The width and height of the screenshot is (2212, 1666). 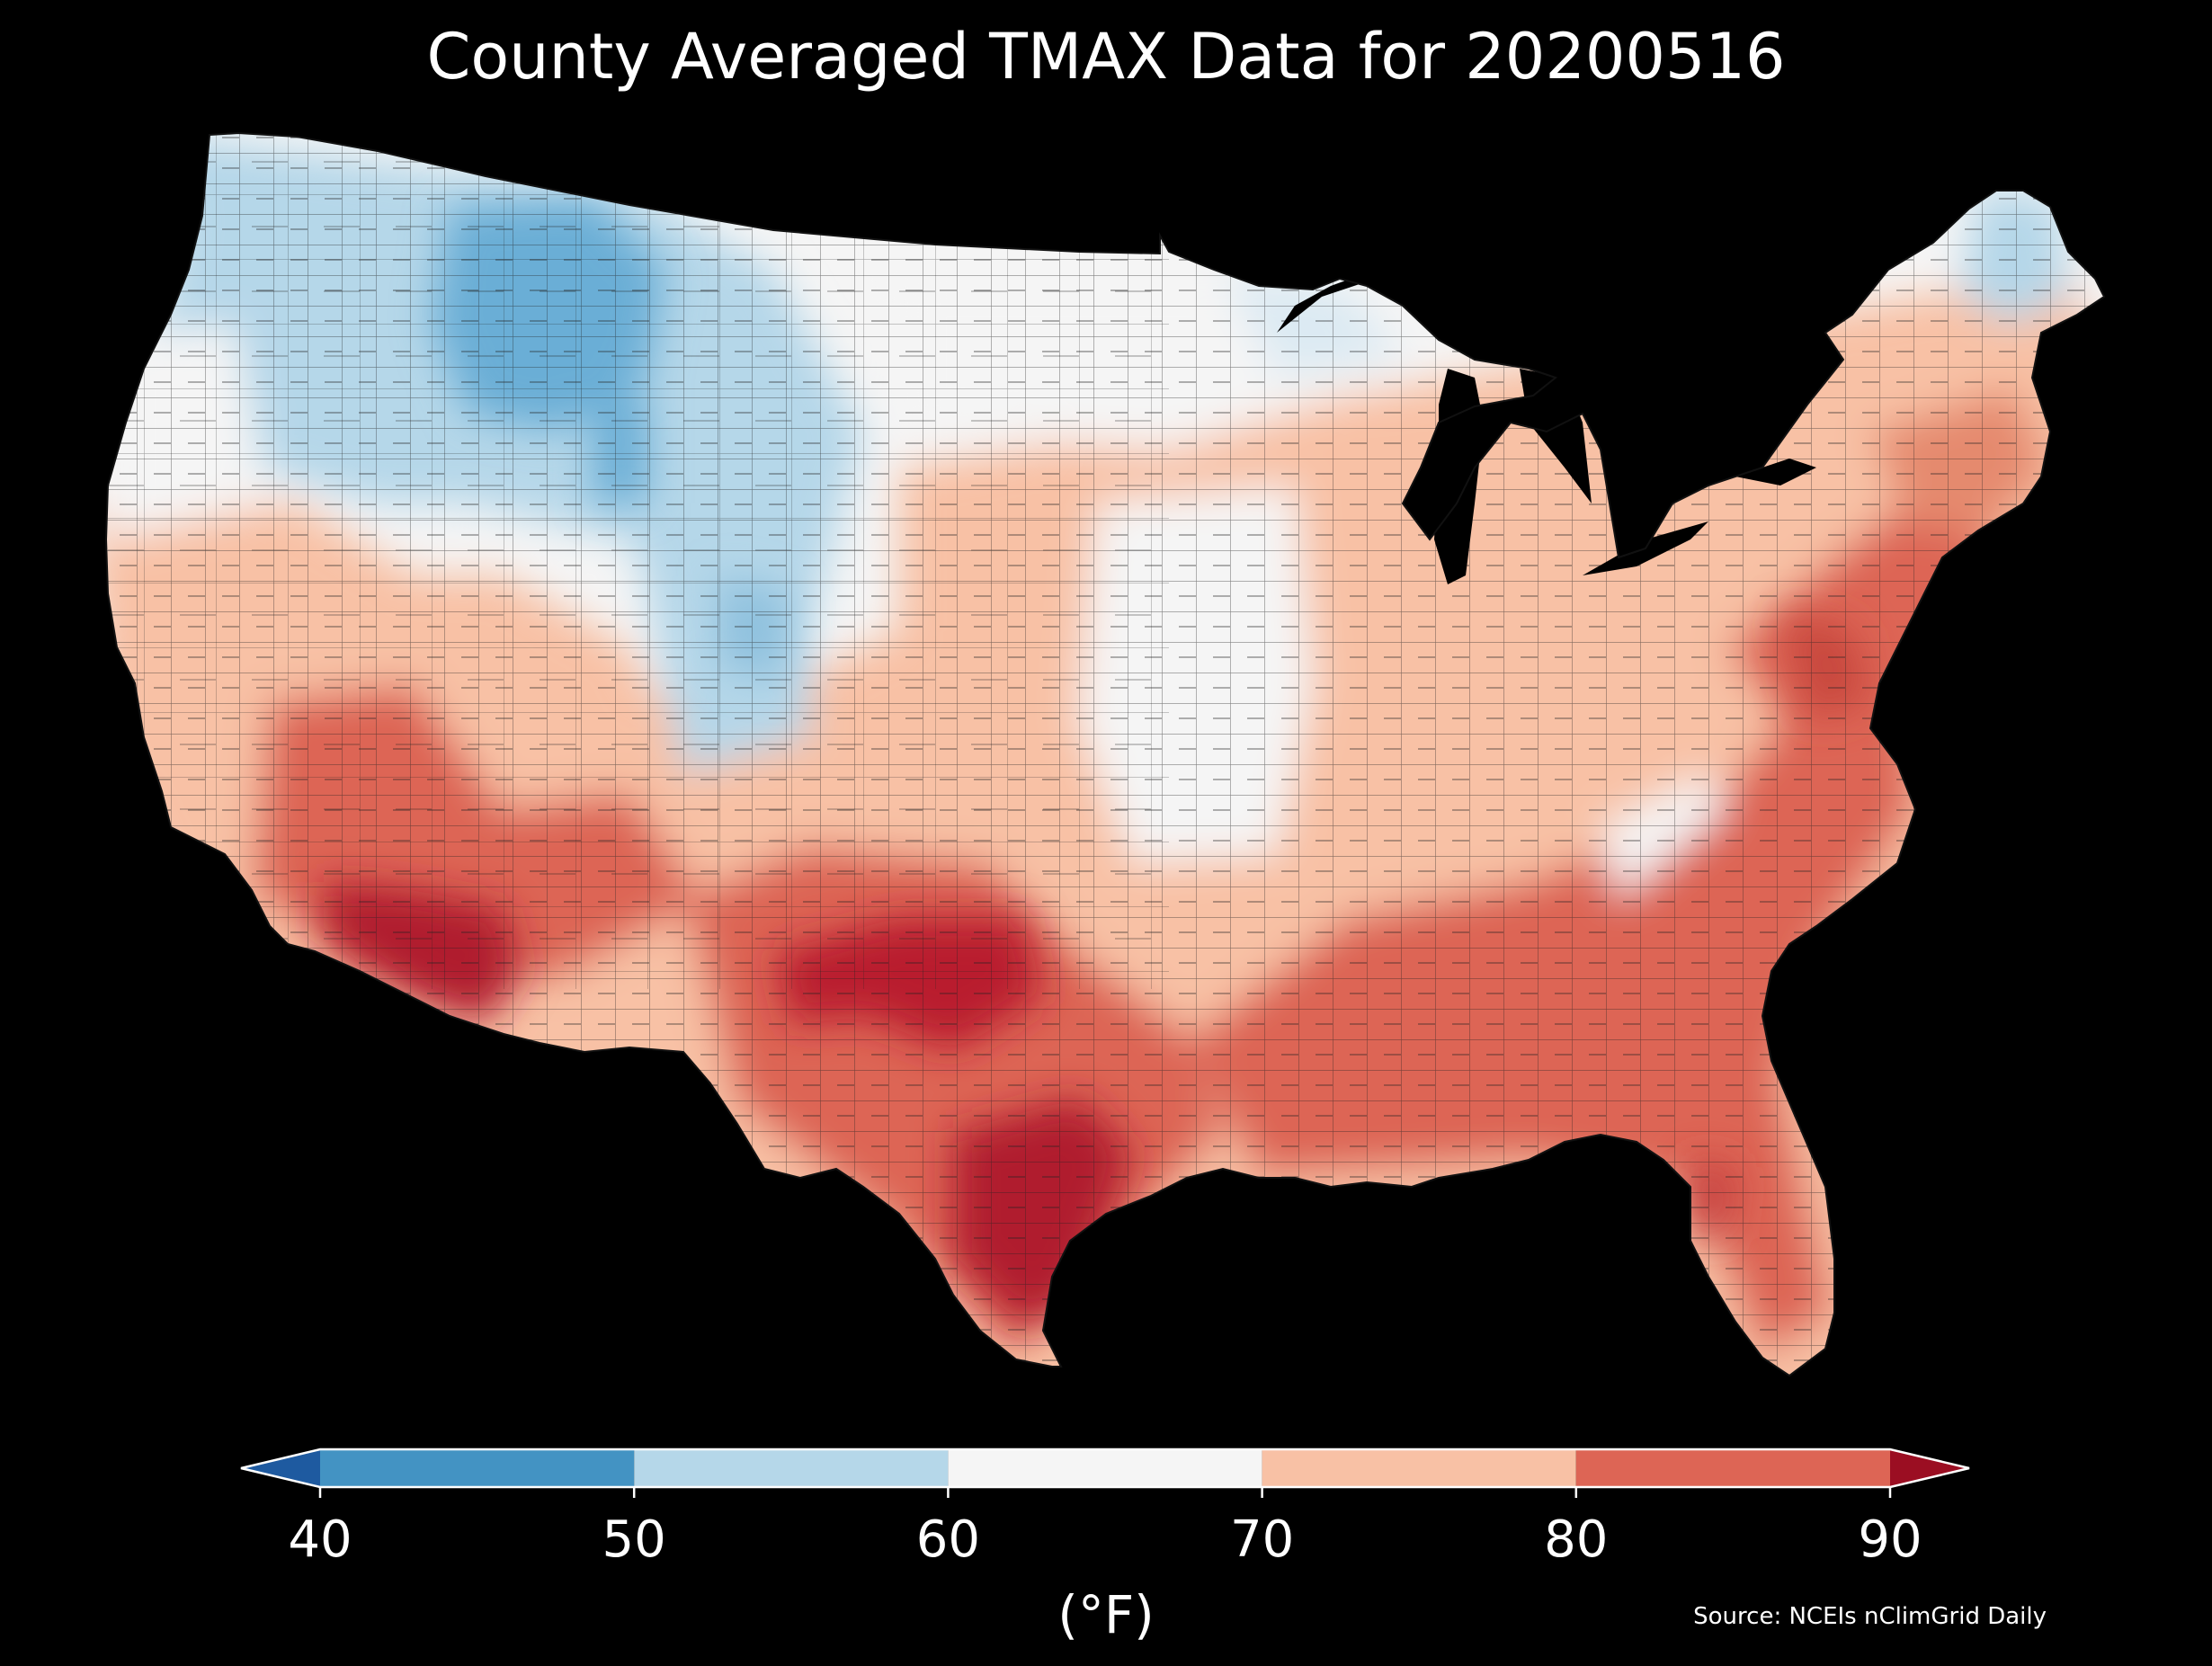 What do you see at coordinates (320, 1540) in the screenshot?
I see `colorbar-tick-label-0: 40` at bounding box center [320, 1540].